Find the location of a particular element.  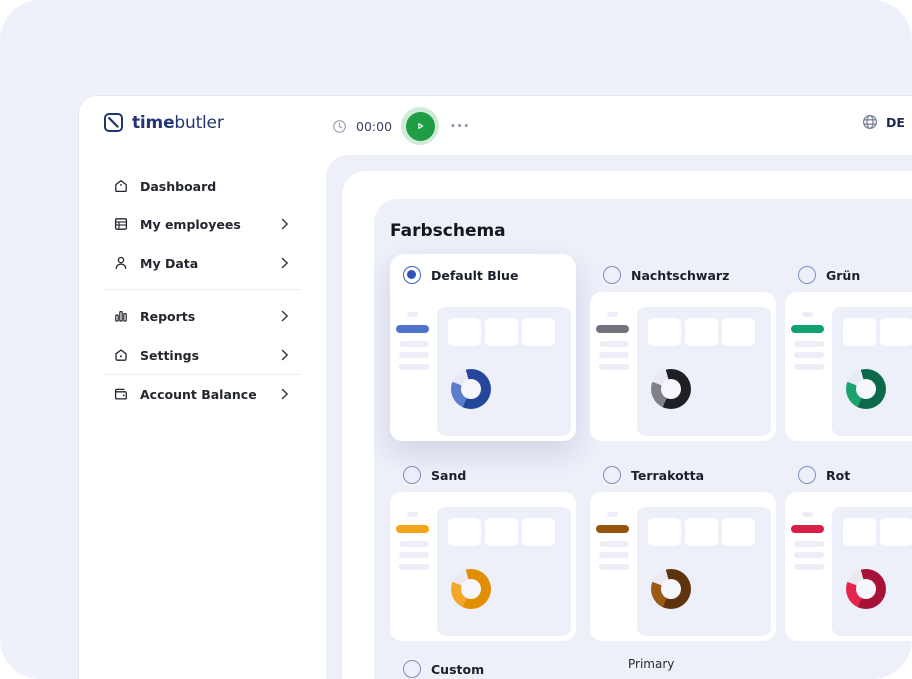

scheme-option-grün: Grün is located at coordinates (848, 347).